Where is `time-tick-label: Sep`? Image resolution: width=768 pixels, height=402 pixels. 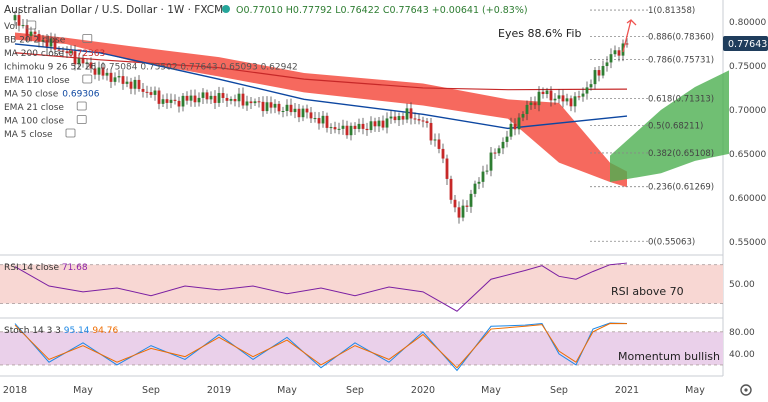
time-tick-label: Sep is located at coordinates (559, 390).